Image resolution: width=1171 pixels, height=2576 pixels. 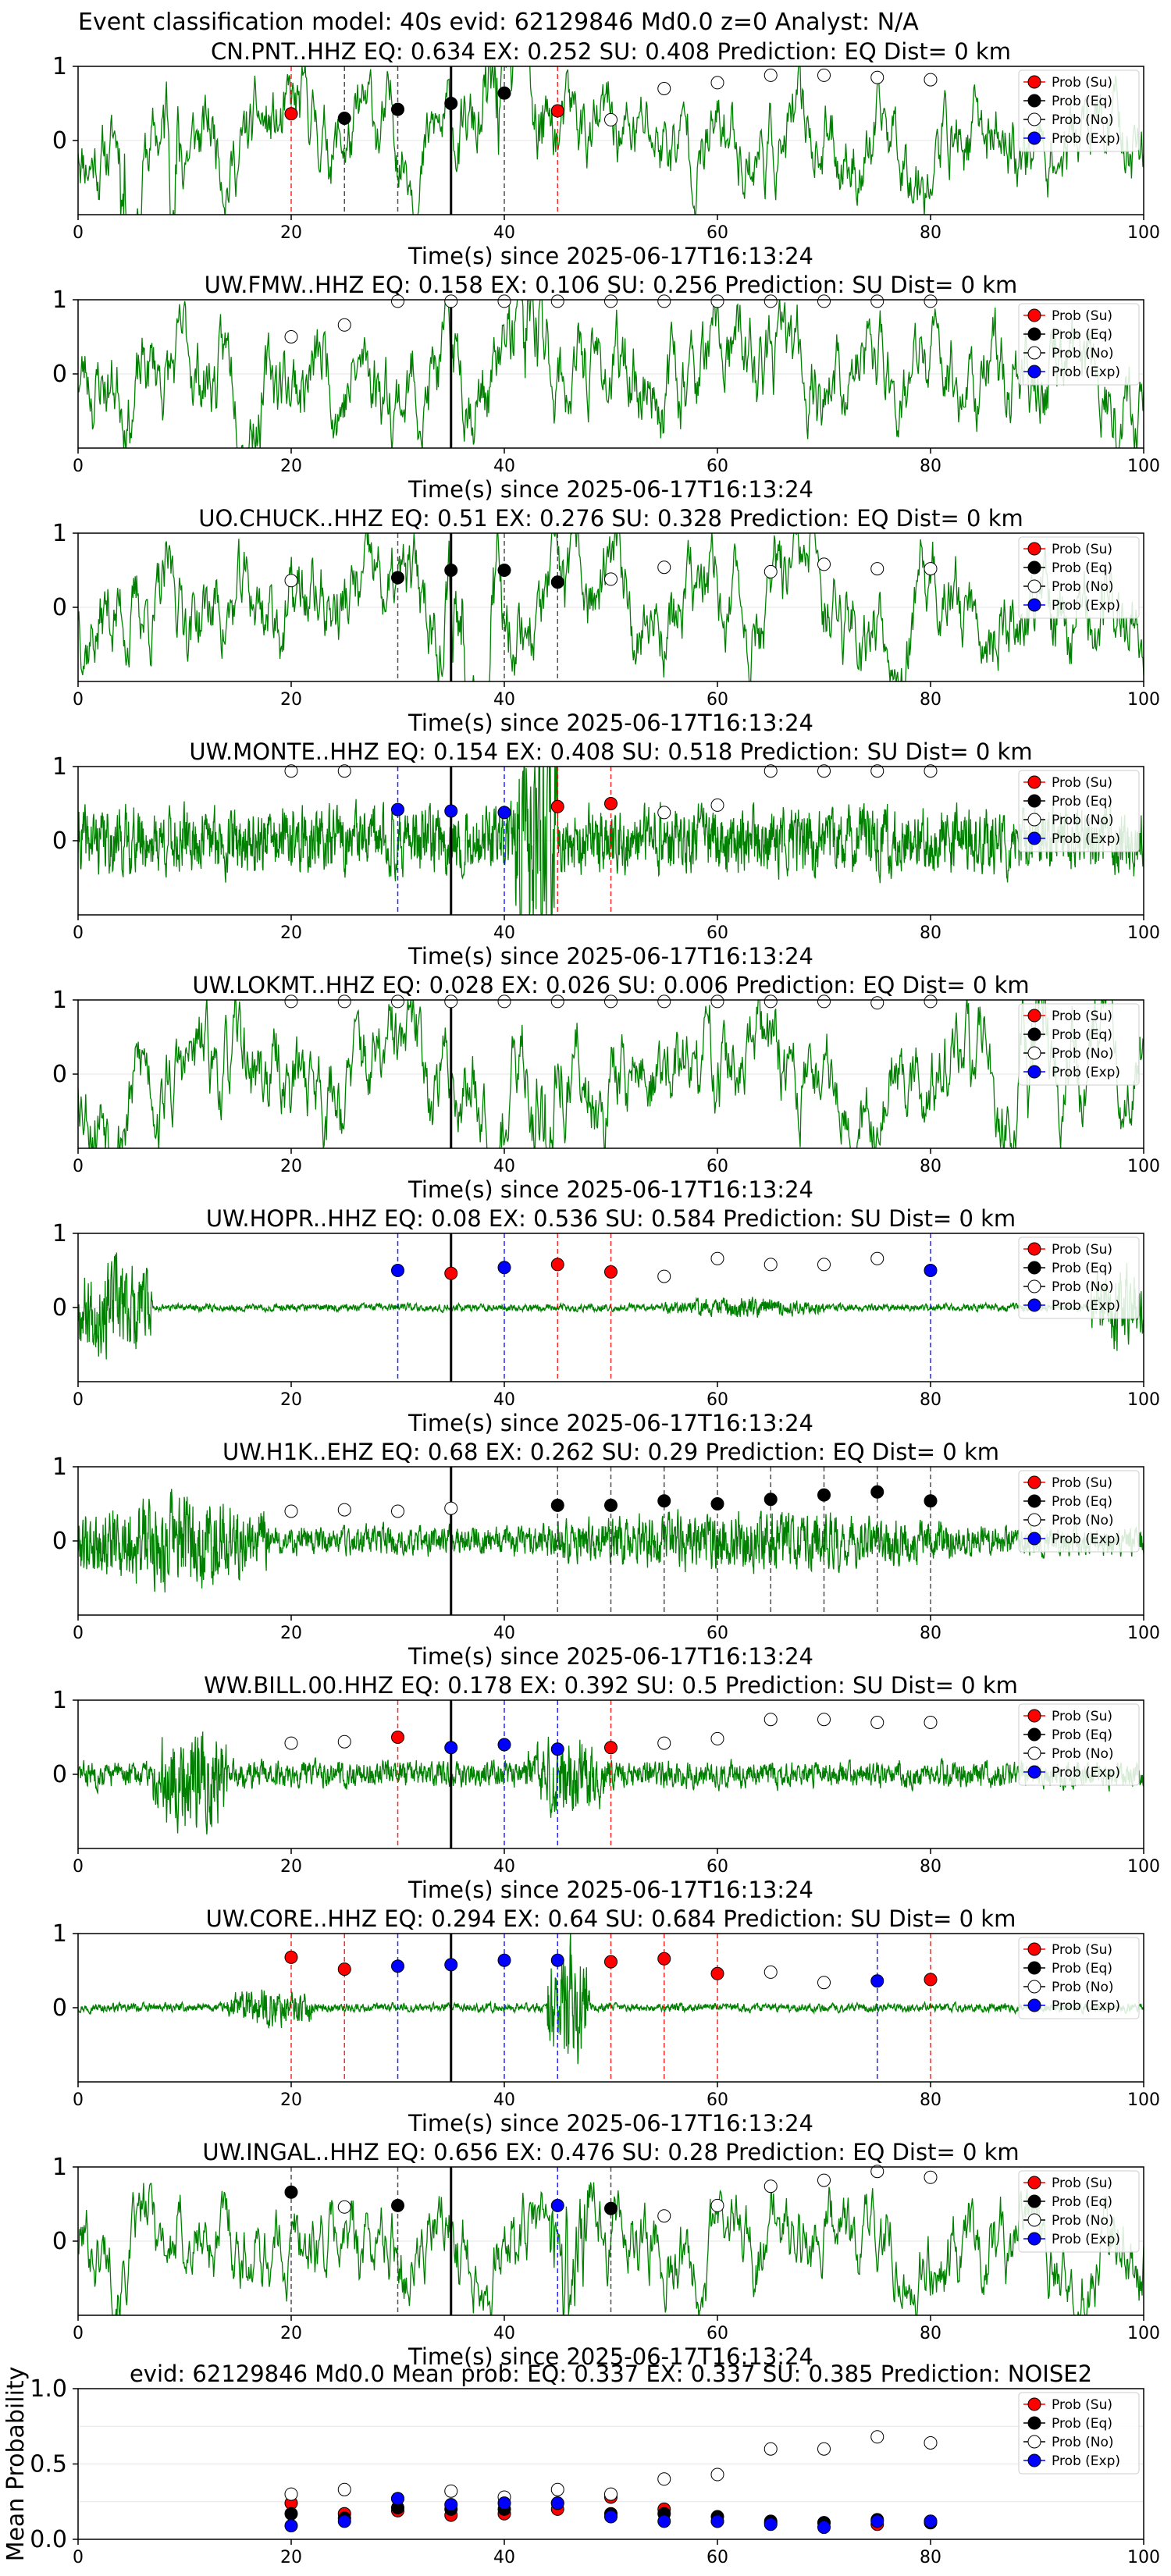 What do you see at coordinates (59, 1074) in the screenshot?
I see `y-tick-label: 0` at bounding box center [59, 1074].